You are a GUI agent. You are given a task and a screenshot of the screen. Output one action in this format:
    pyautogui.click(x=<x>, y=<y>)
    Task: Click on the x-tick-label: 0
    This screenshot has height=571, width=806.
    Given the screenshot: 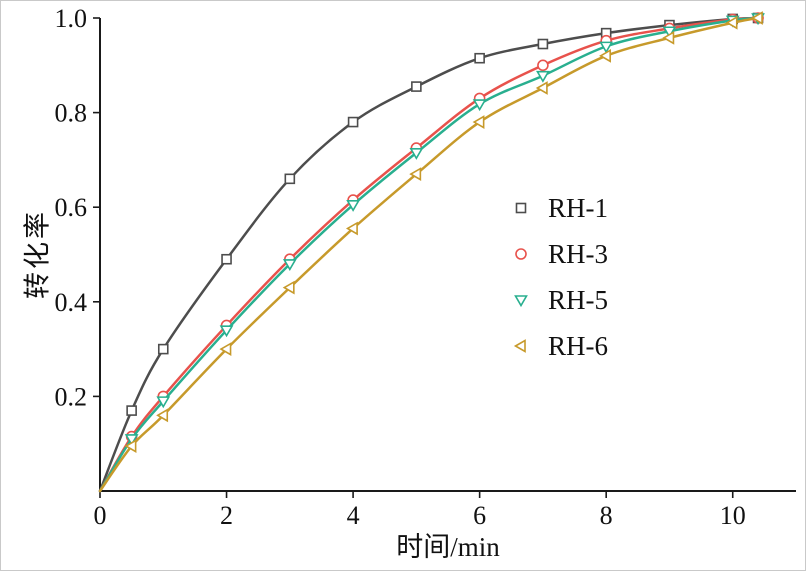 What is the action you would take?
    pyautogui.click(x=100, y=515)
    